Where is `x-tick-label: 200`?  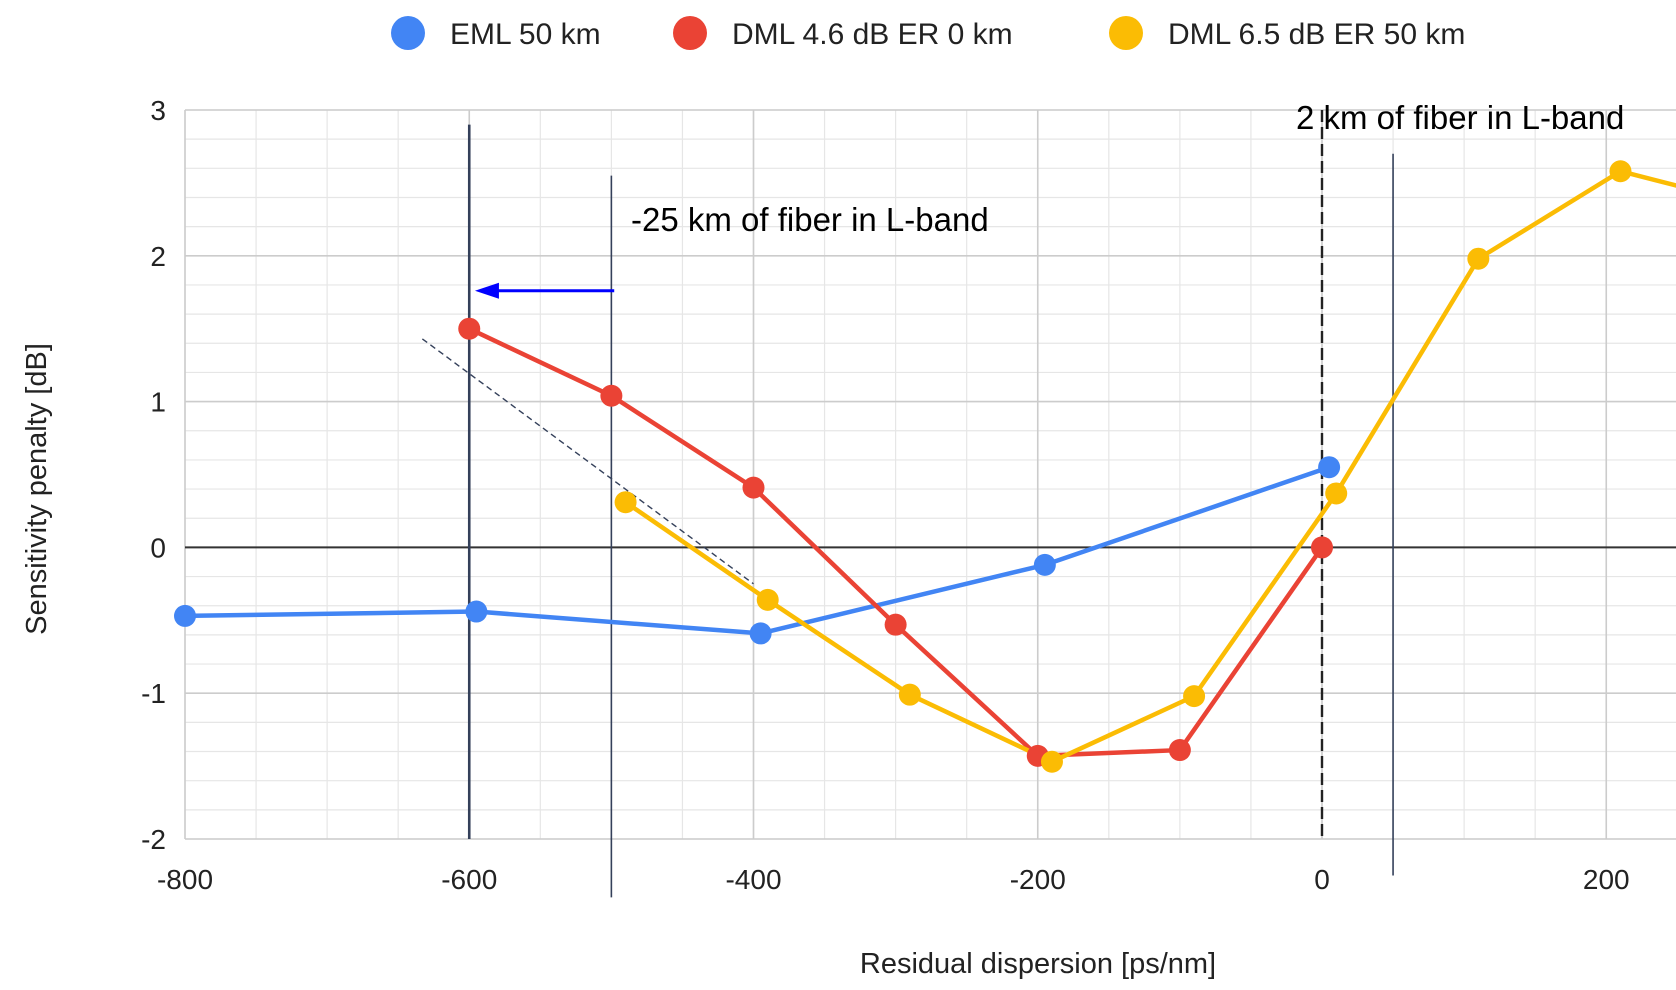 x-tick-label: 200 is located at coordinates (1606, 879).